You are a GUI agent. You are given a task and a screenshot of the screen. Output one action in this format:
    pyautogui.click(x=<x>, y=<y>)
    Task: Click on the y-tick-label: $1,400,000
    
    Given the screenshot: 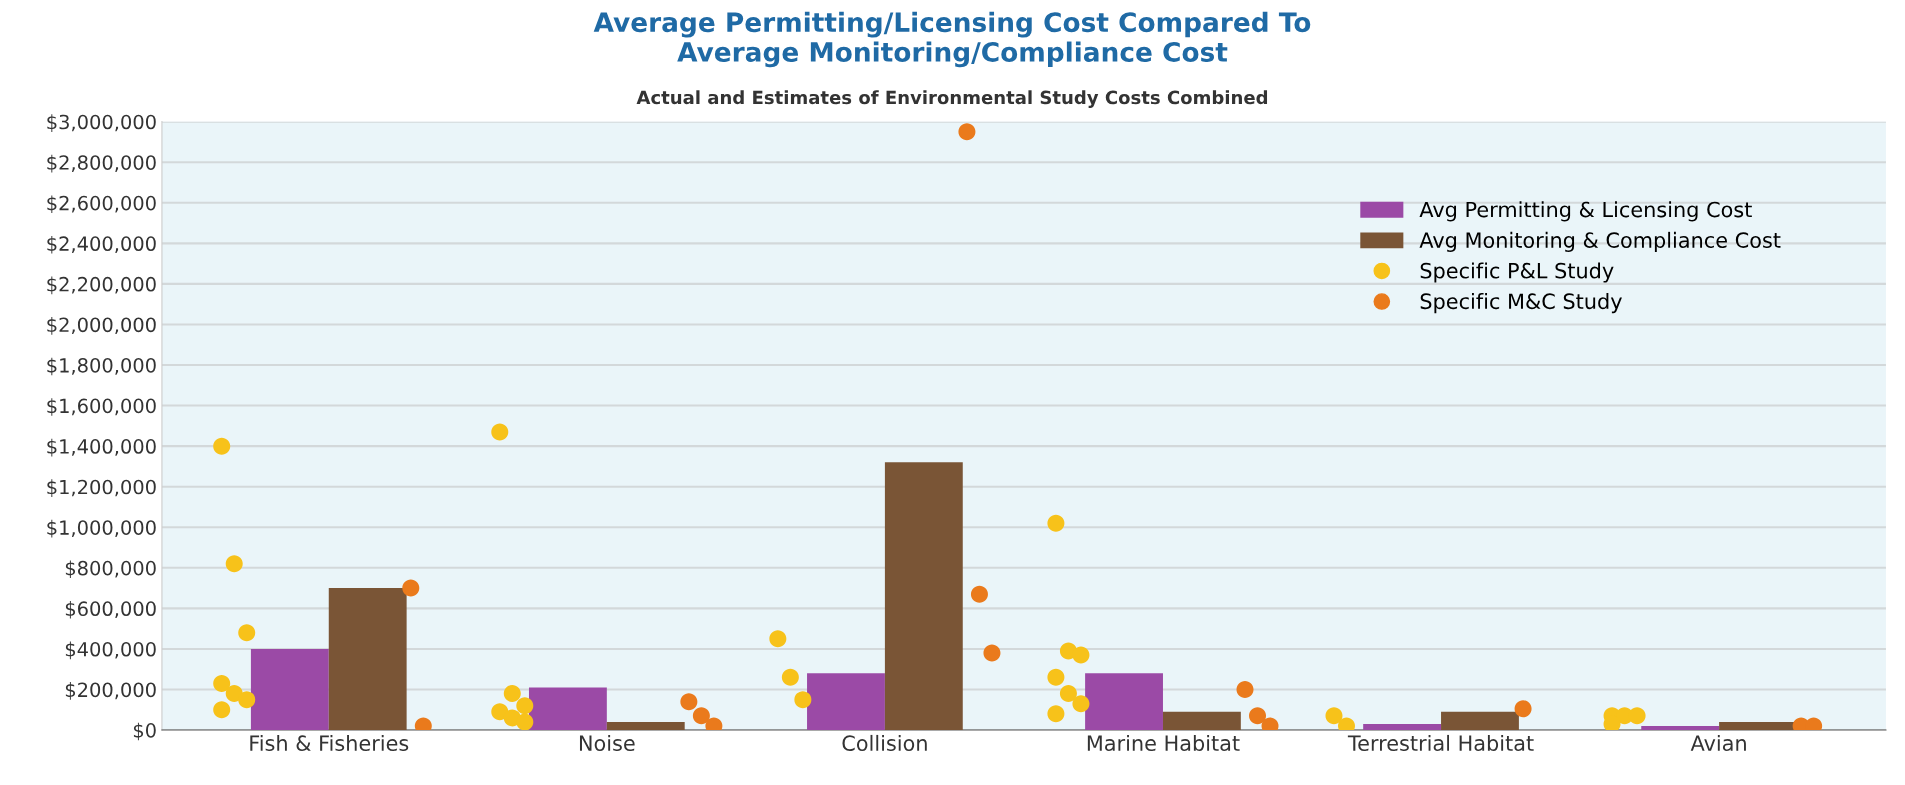 What is the action you would take?
    pyautogui.click(x=101, y=447)
    